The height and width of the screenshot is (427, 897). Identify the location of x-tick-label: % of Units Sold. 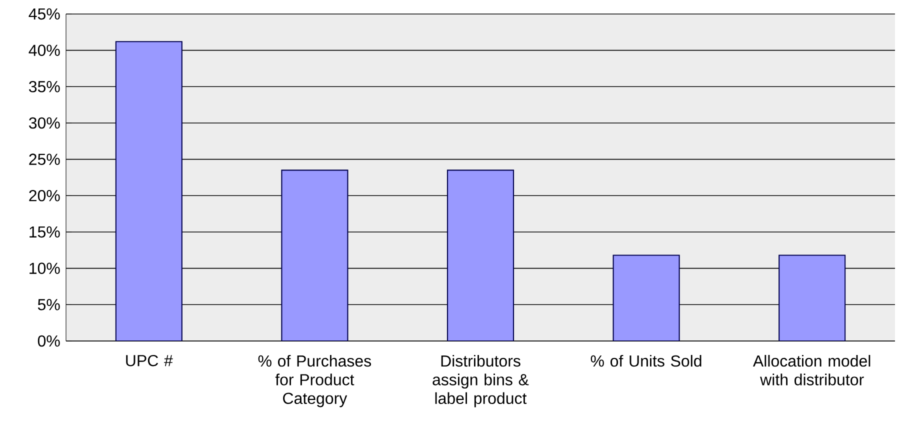
(646, 360).